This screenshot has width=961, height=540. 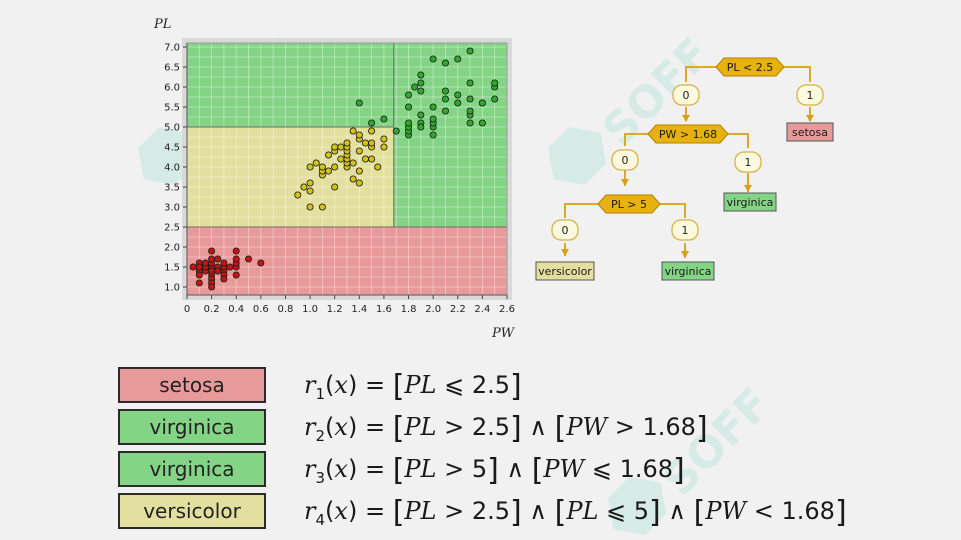 What do you see at coordinates (192, 511) in the screenshot?
I see `rule-class-versicolor: versicolor` at bounding box center [192, 511].